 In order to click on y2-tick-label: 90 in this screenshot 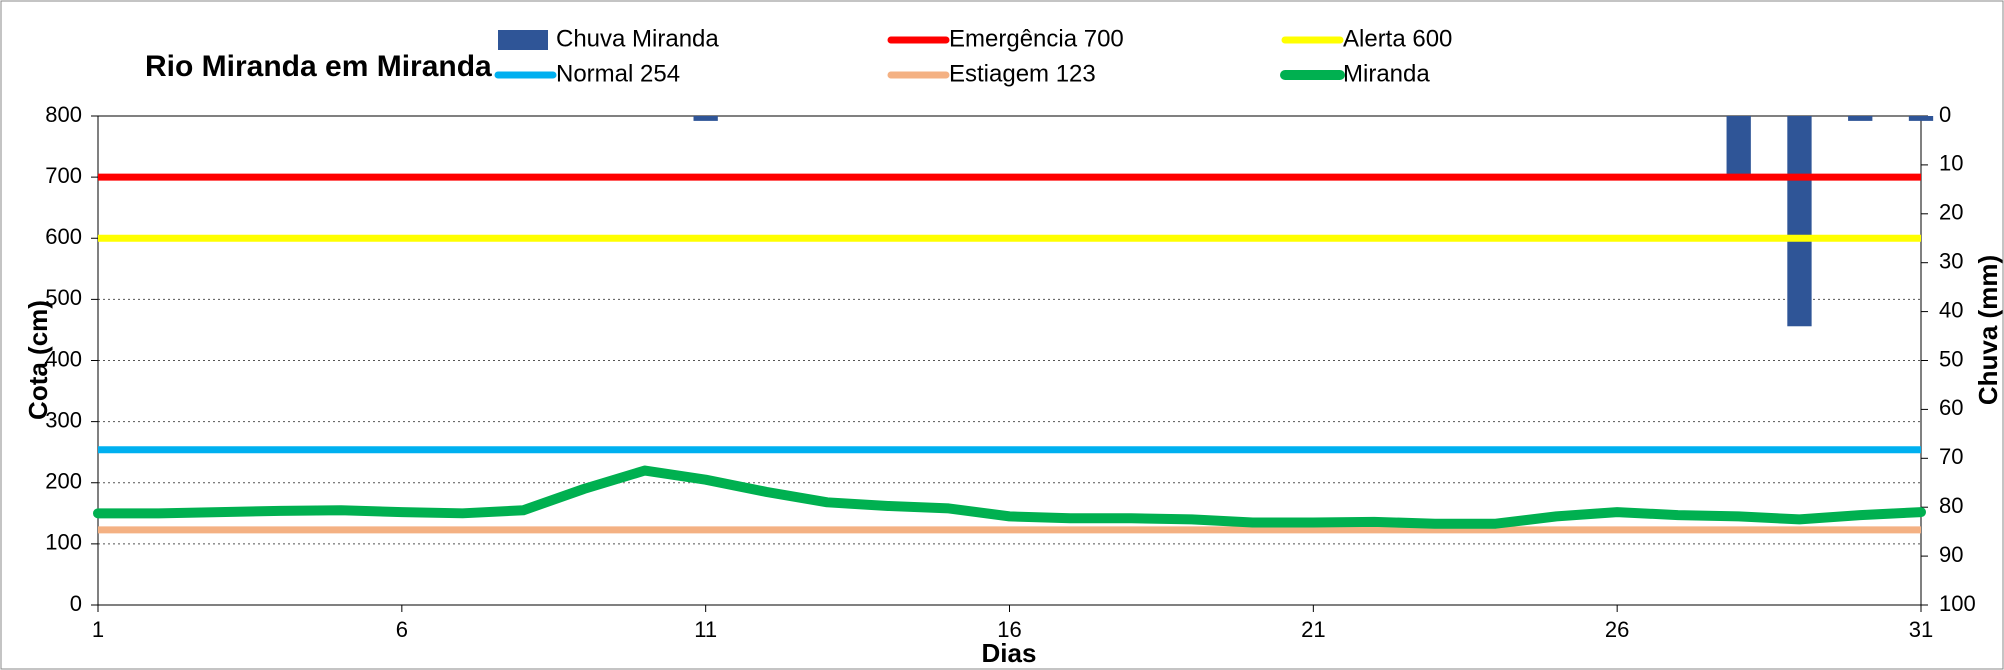, I will do `click(1951, 554)`.